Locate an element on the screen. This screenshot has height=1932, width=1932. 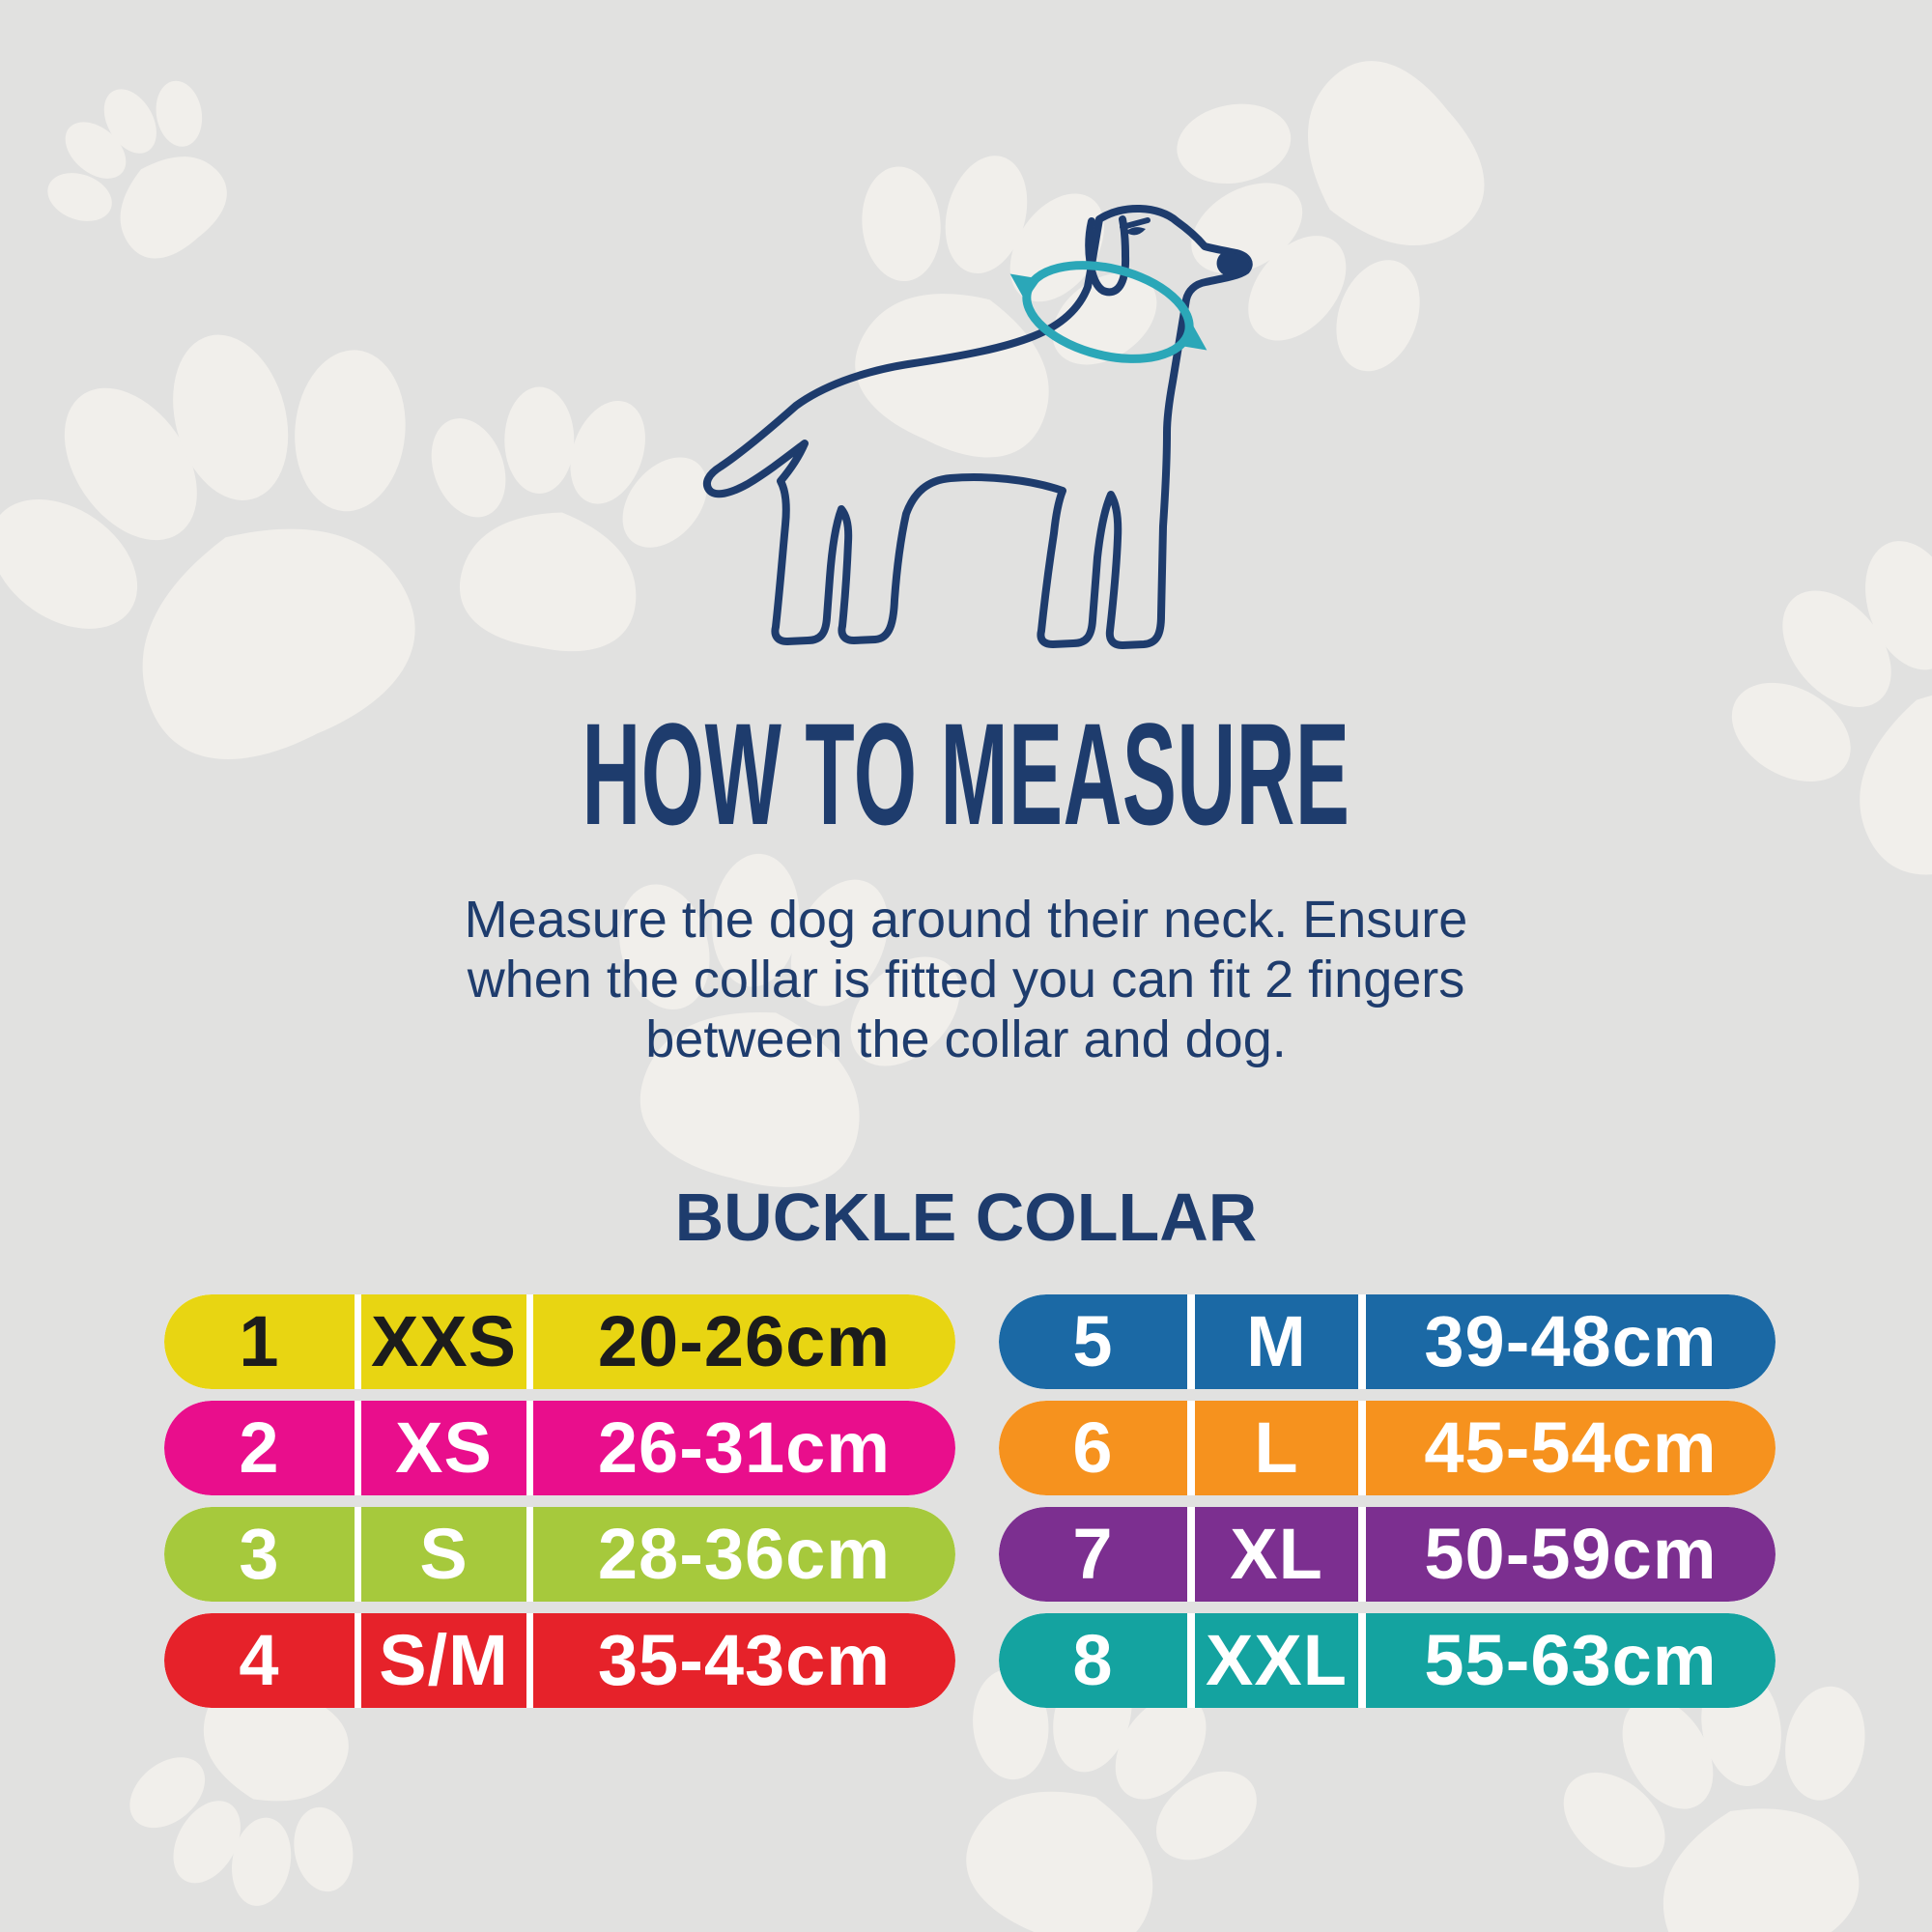
size-range-cell: 26-31cm is located at coordinates (744, 1448).